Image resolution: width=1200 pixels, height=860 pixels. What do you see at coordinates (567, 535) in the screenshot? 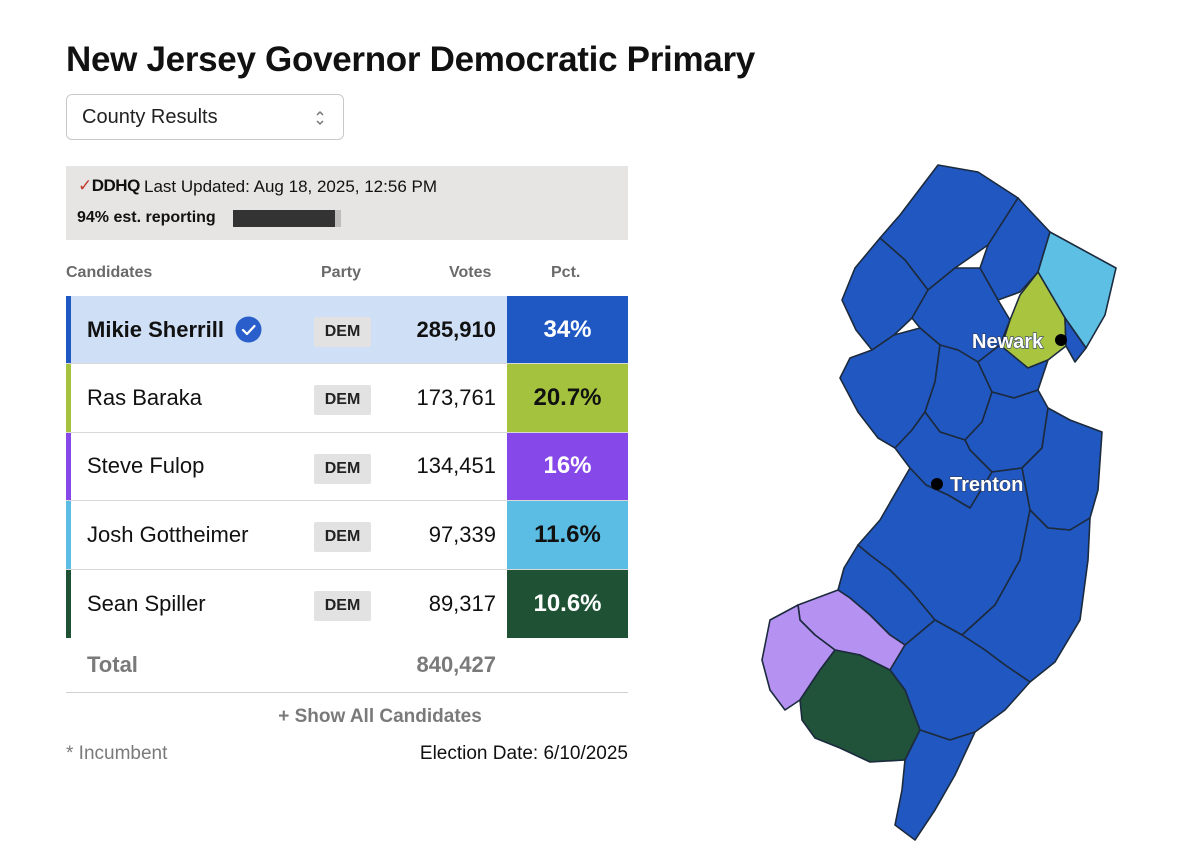
I see `vote-percent: 11.6%` at bounding box center [567, 535].